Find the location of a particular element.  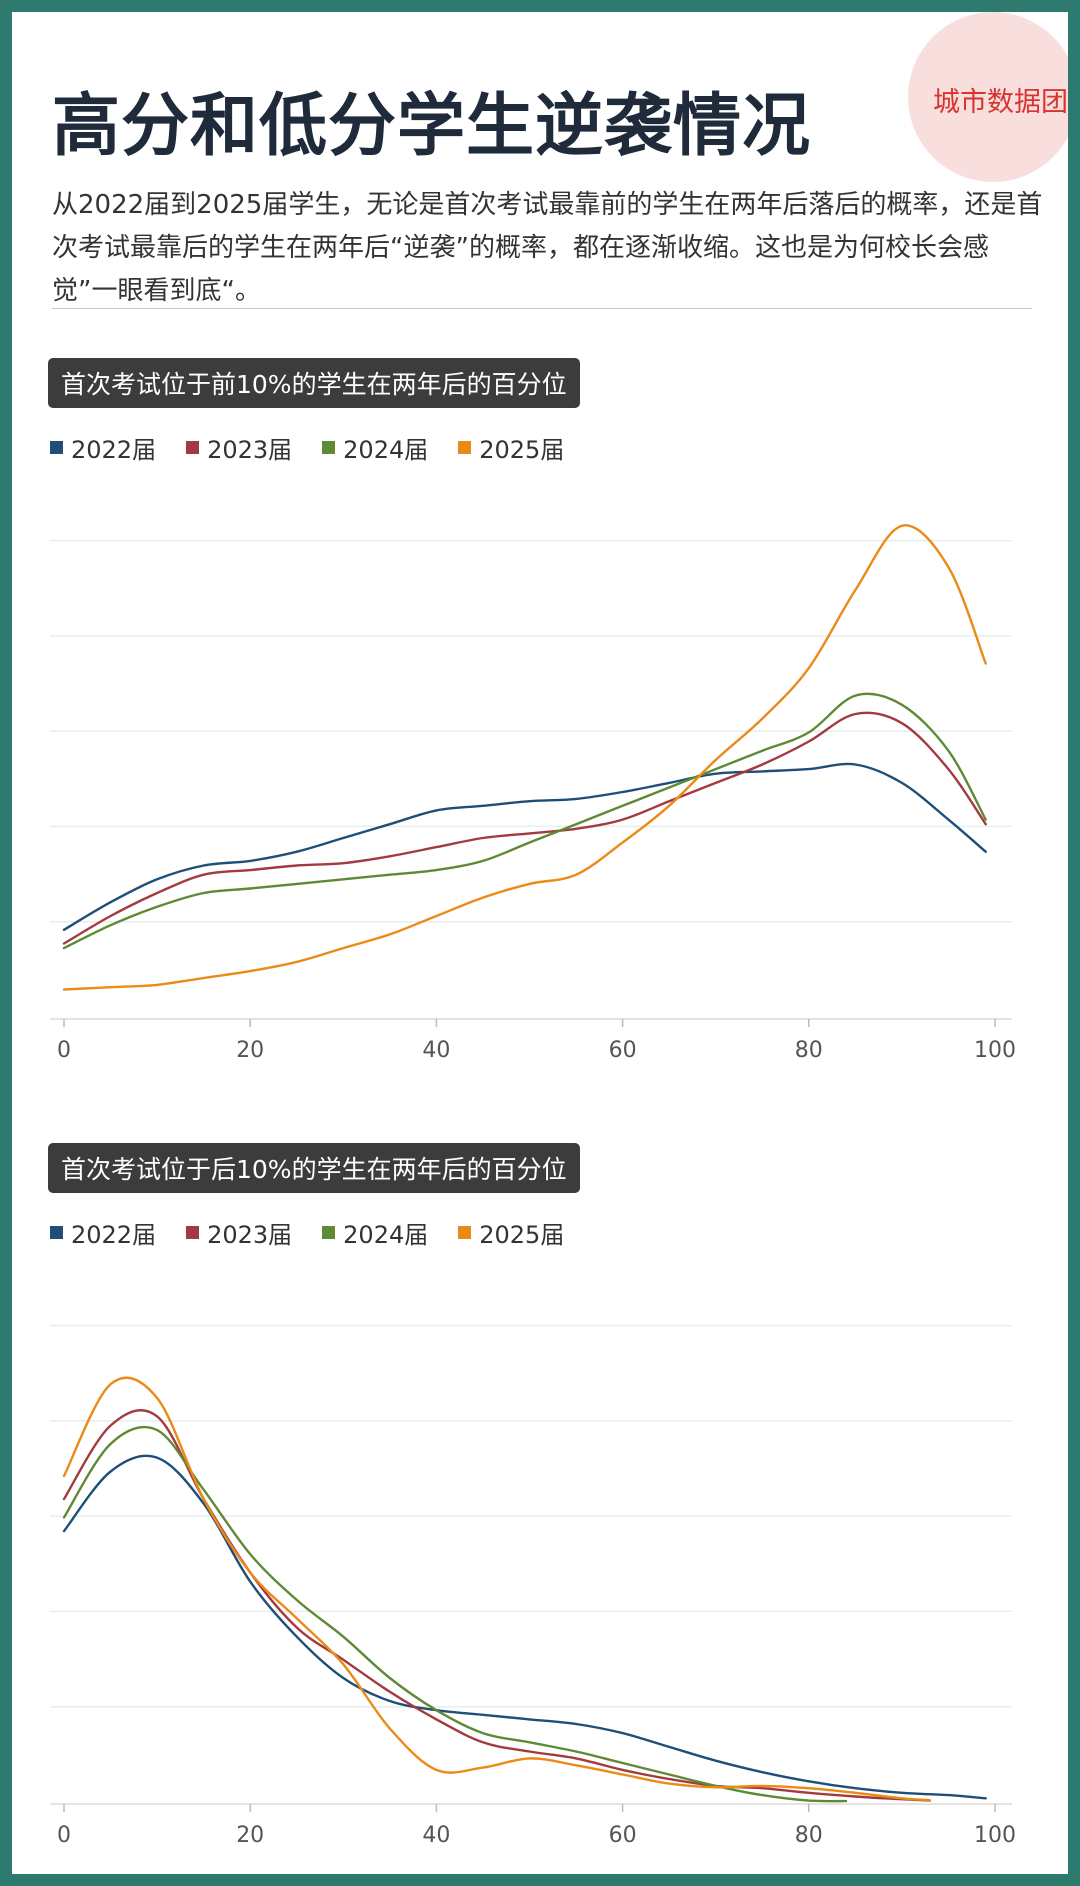

watermark: 城市数据团 is located at coordinates (988, 107).